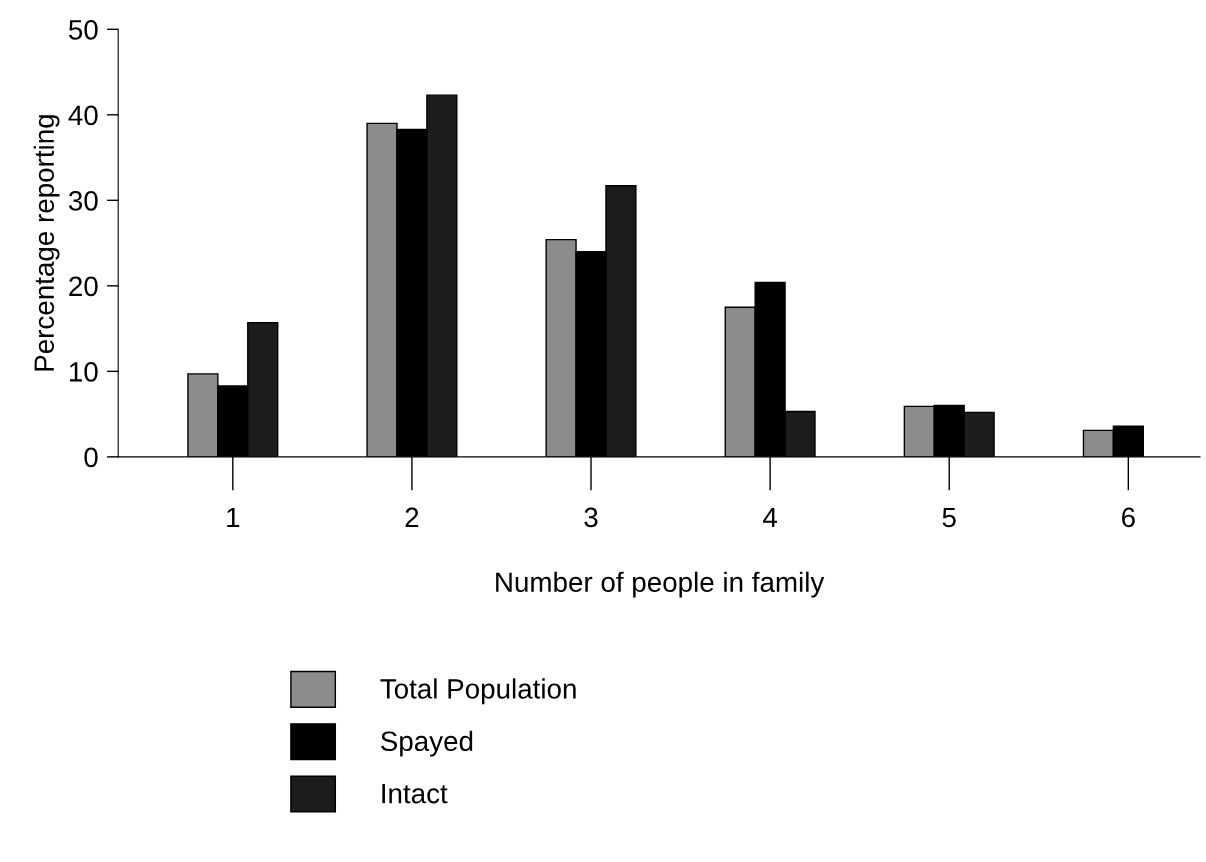 This screenshot has width=1206, height=862. I want to click on x-tick-label: 3, so click(591, 517).